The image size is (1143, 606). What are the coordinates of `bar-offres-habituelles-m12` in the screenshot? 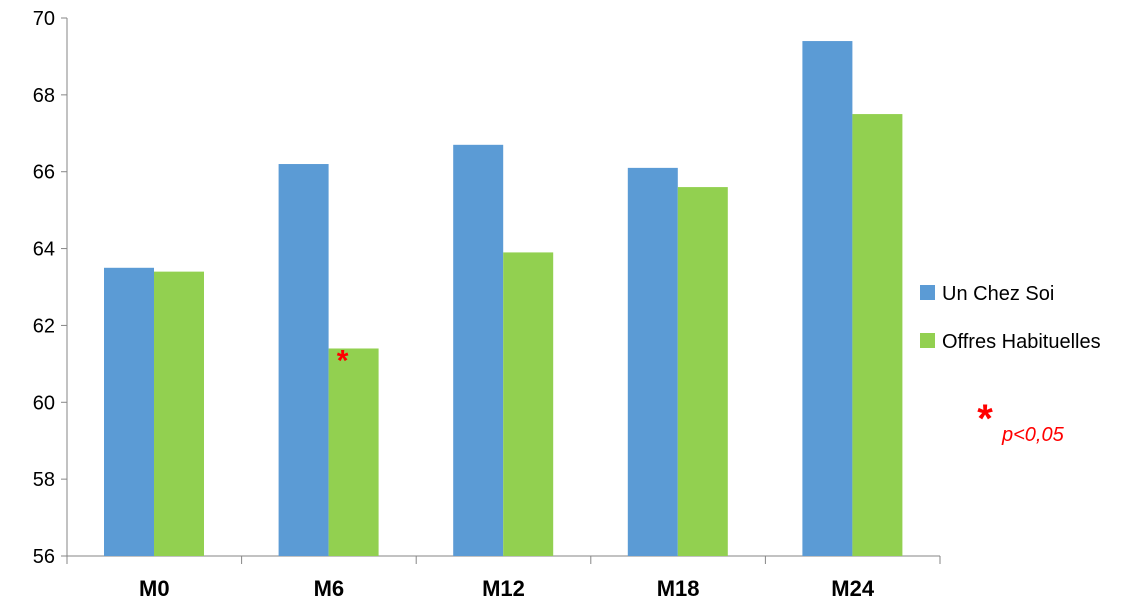 It's located at (528, 404).